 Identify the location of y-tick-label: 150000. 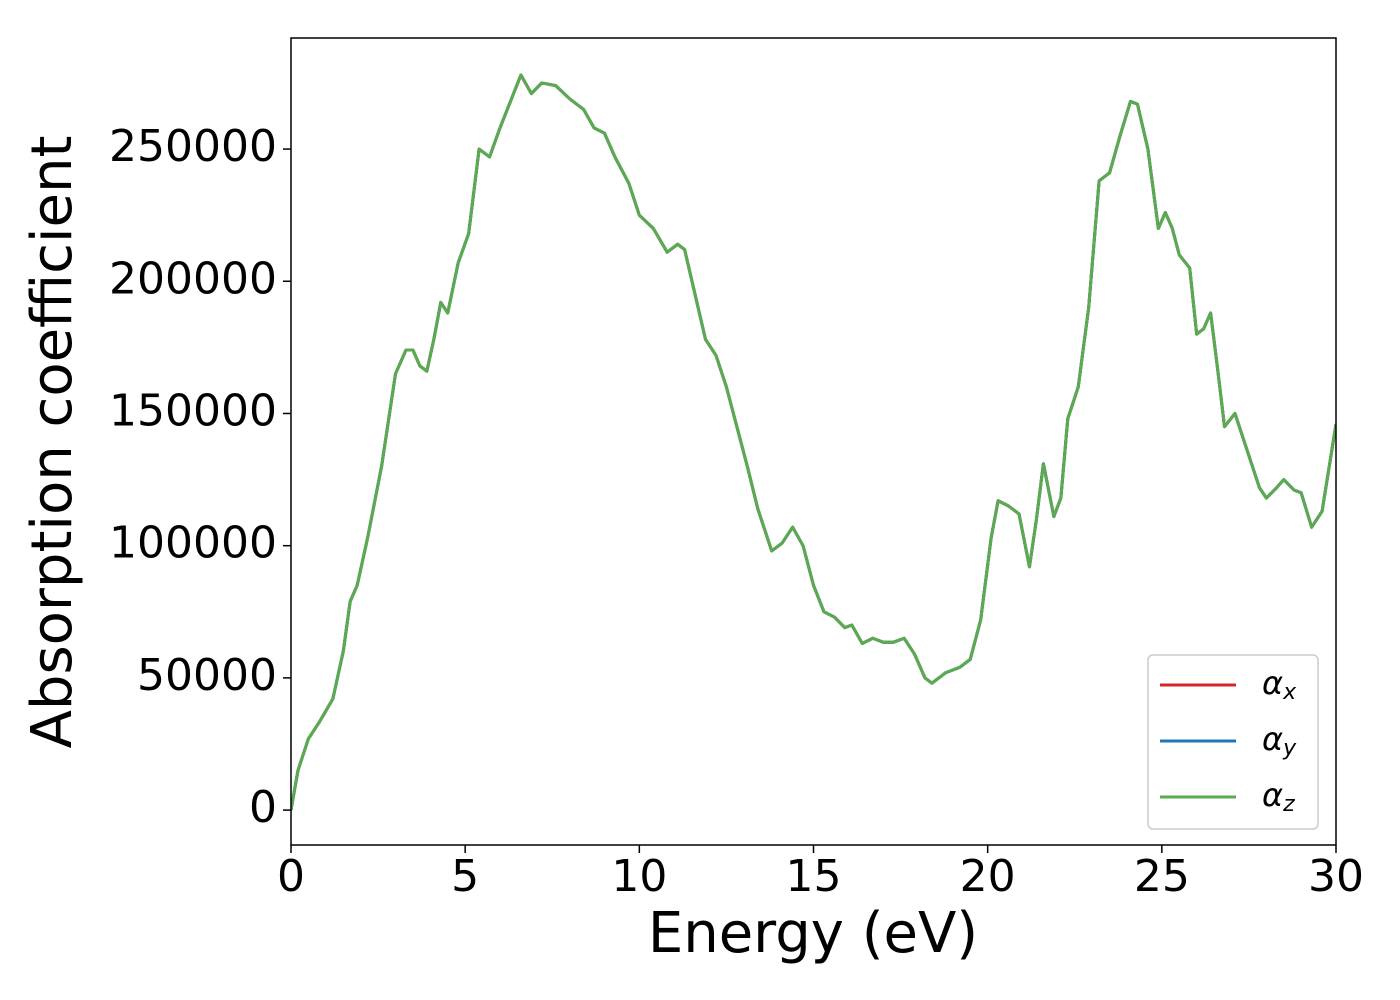
(193, 410).